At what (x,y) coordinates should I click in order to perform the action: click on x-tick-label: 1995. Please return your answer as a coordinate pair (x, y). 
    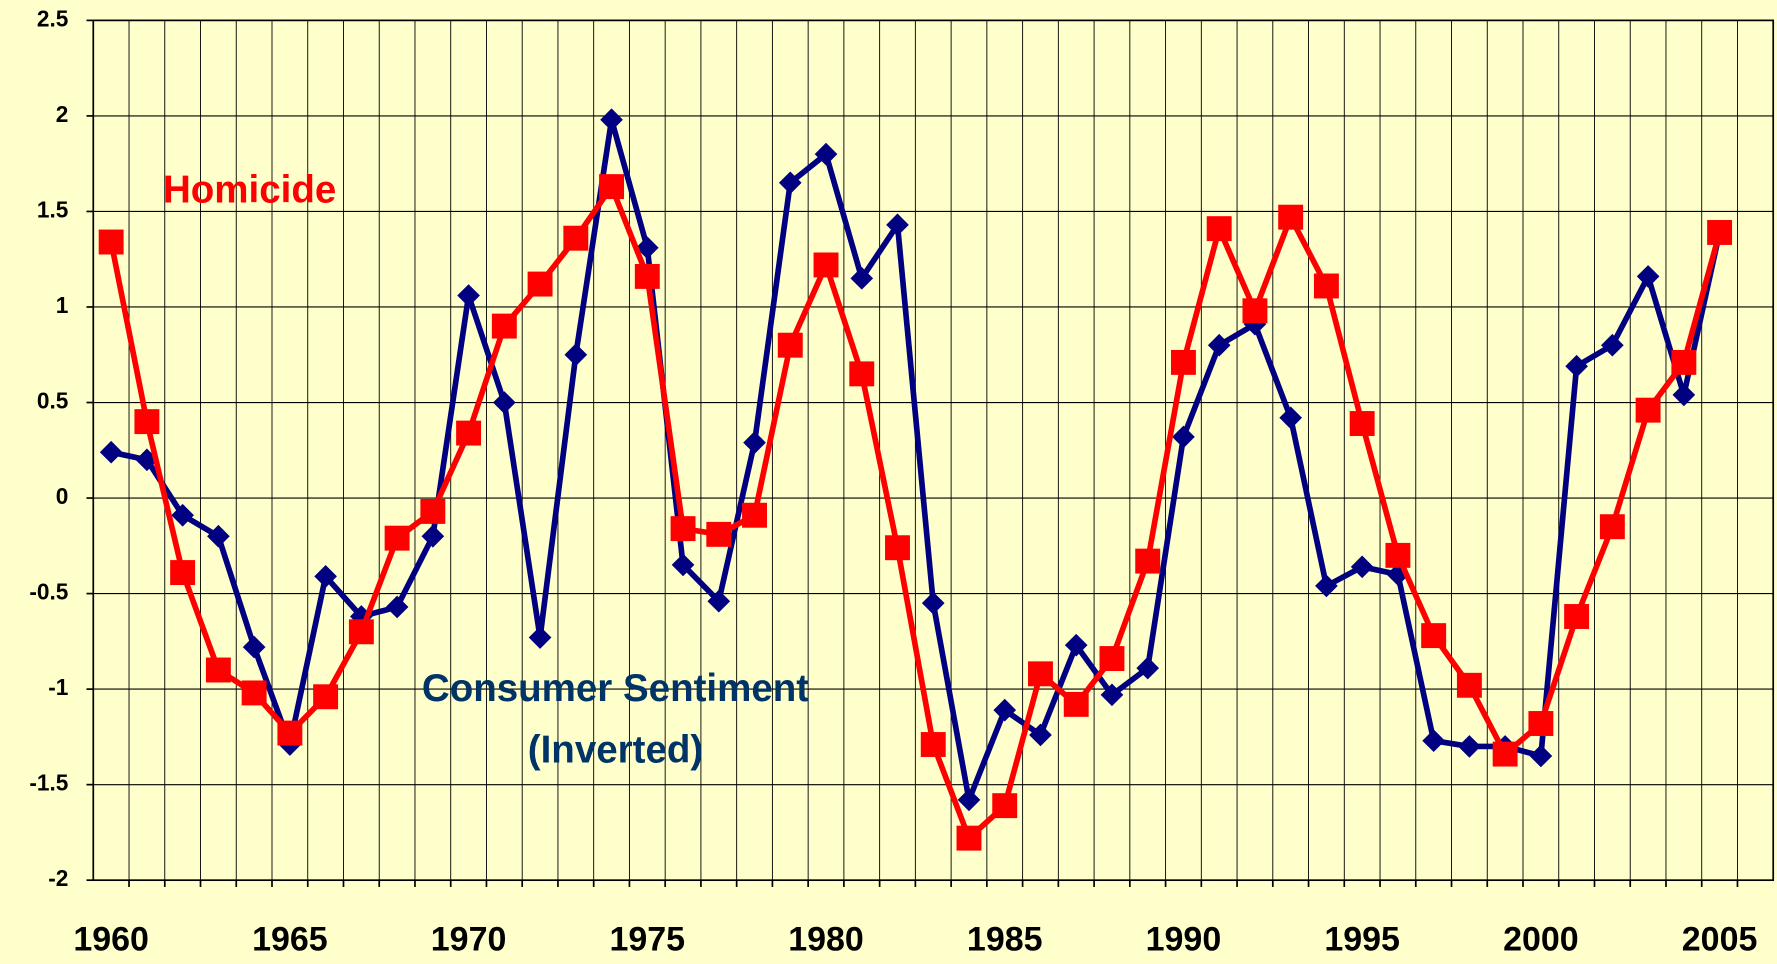
    Looking at the image, I should click on (1362, 939).